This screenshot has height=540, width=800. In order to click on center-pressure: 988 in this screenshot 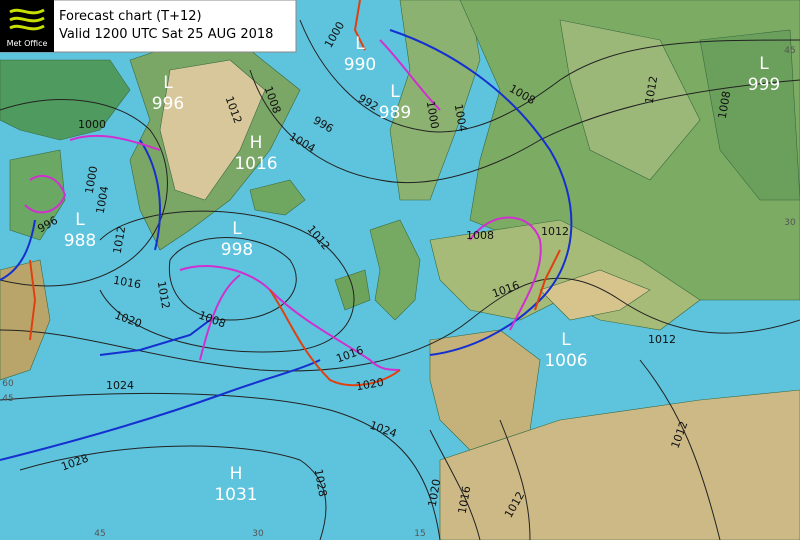, I will do `click(80, 241)`.